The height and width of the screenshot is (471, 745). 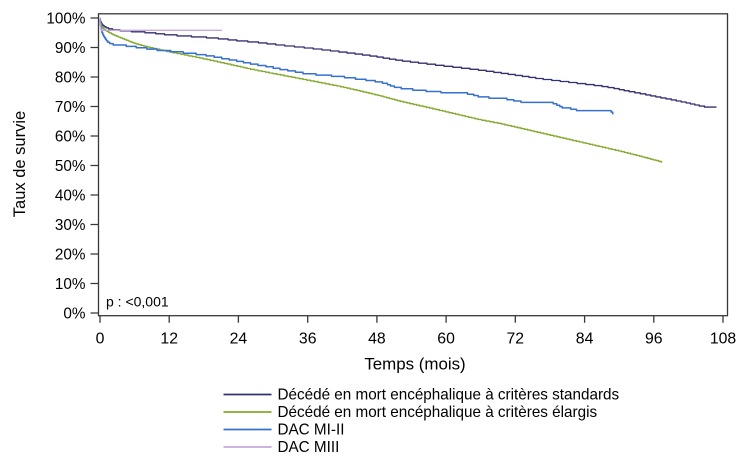 I want to click on svg-text: 108, so click(x=723, y=338).